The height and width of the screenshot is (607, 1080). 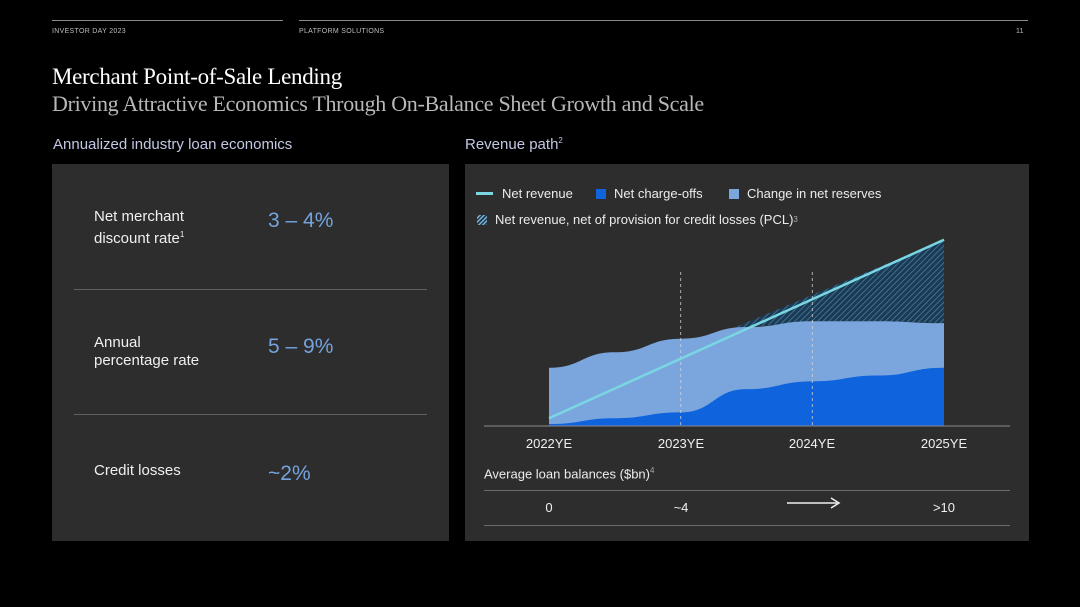 I want to click on balance-value: 0, so click(x=549, y=507).